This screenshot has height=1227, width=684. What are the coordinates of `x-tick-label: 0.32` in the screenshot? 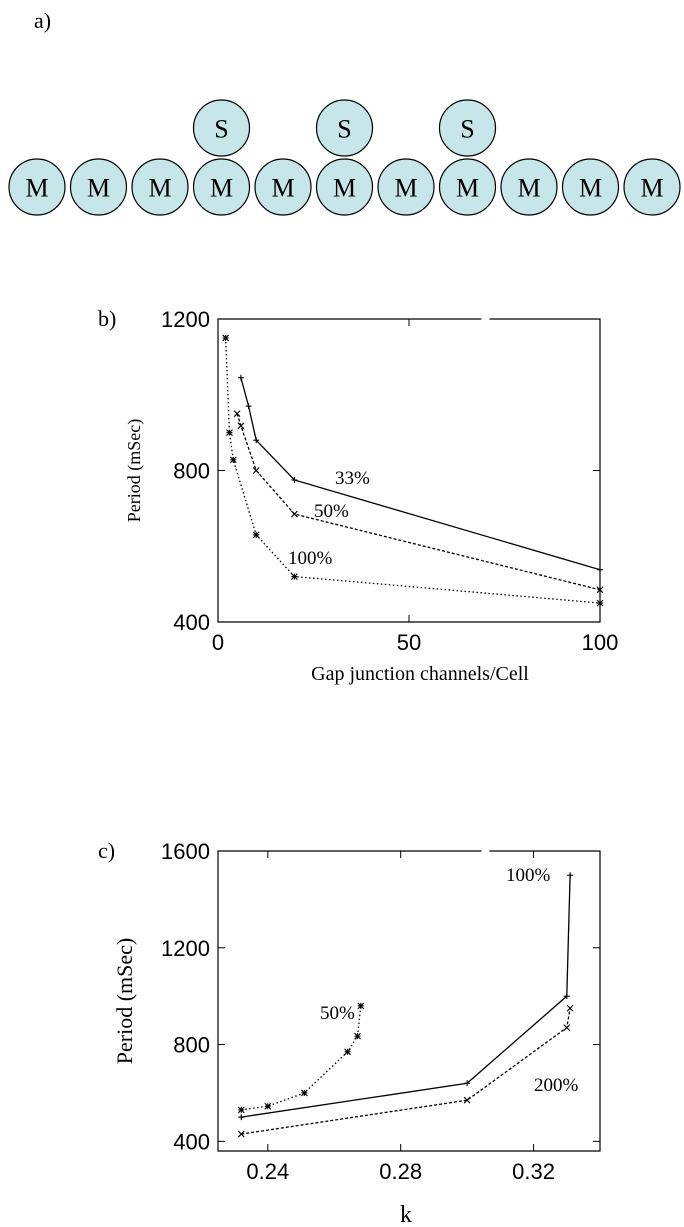 It's located at (533, 1171).